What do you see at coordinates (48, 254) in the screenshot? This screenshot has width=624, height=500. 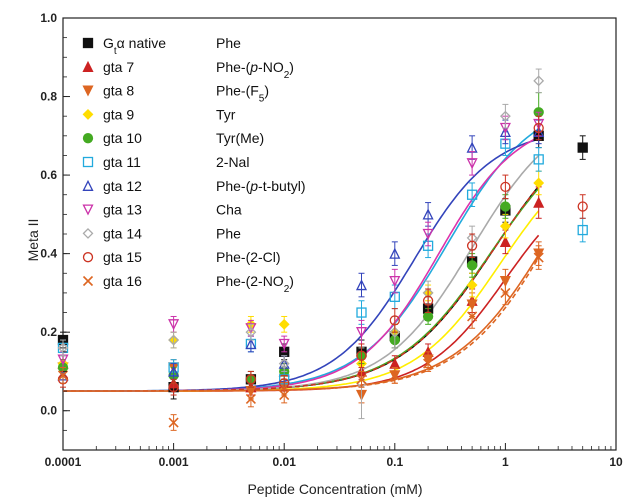 I see `y-tick-label: 0.4` at bounding box center [48, 254].